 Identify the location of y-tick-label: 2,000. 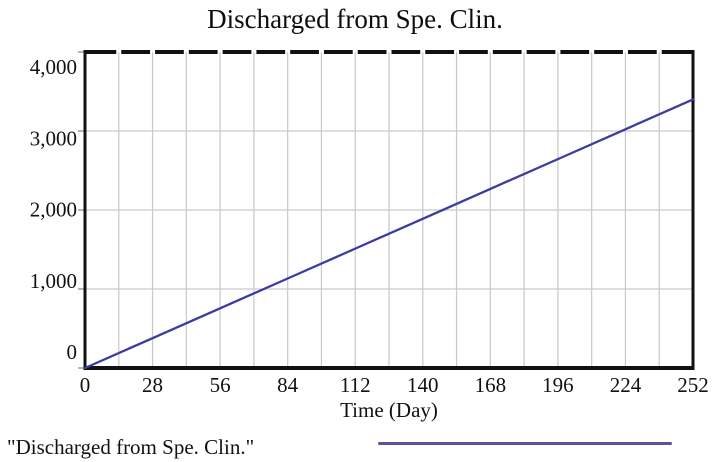
(53, 210).